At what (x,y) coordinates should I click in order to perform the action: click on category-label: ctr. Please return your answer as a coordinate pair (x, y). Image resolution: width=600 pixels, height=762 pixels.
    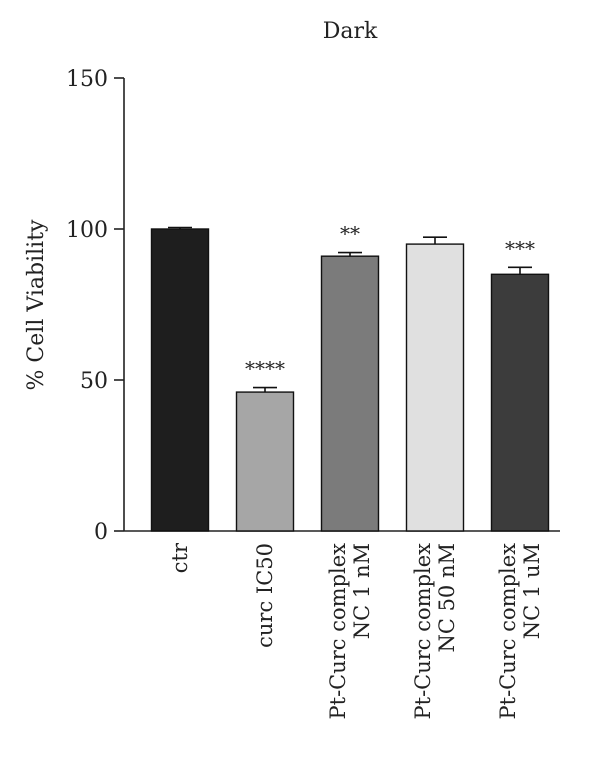
    Looking at the image, I should click on (180, 557).